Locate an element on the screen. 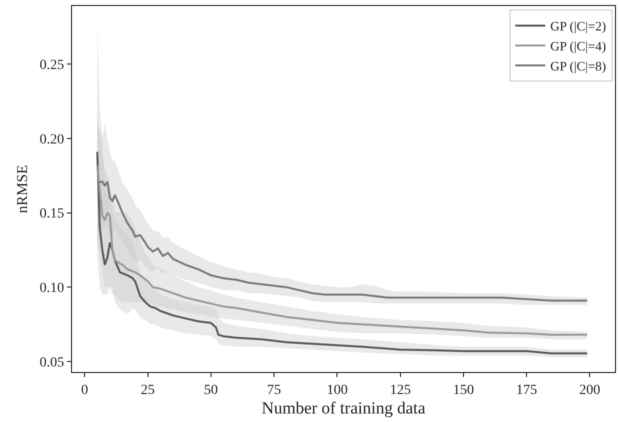 The width and height of the screenshot is (619, 422). x-tick-label: 50 is located at coordinates (211, 390).